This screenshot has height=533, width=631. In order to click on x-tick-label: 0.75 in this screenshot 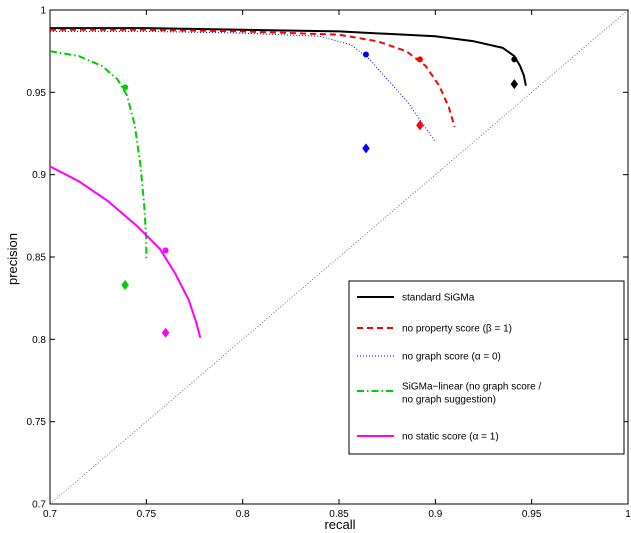, I will do `click(147, 514)`.